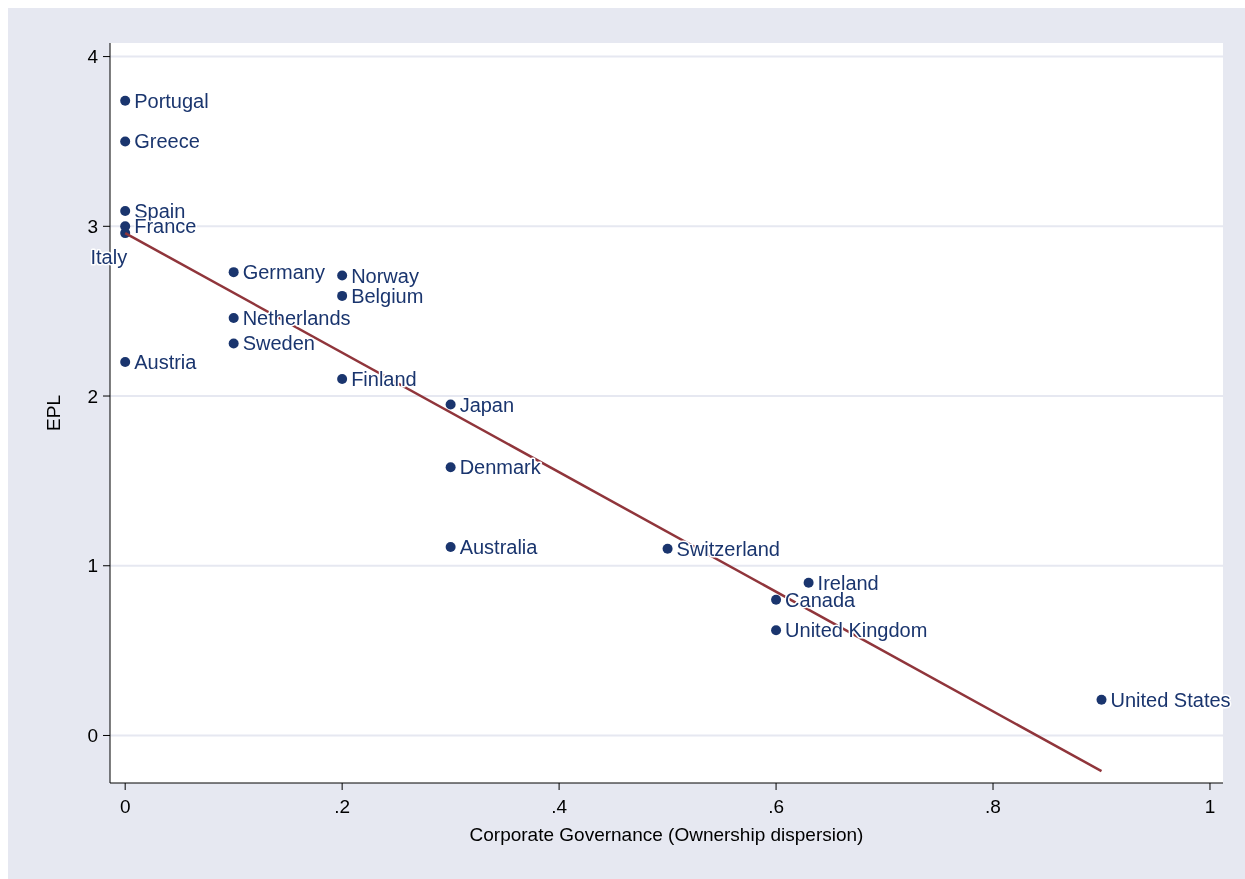 The width and height of the screenshot is (1245, 879). What do you see at coordinates (92, 566) in the screenshot?
I see `y-tick-label: 1` at bounding box center [92, 566].